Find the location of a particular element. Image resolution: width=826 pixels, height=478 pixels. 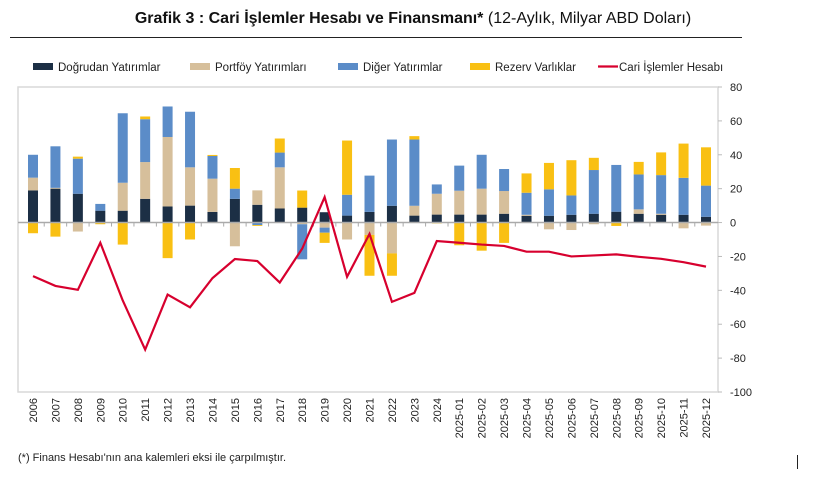

legend-label: Portföy Yatırımları is located at coordinates (261, 68).